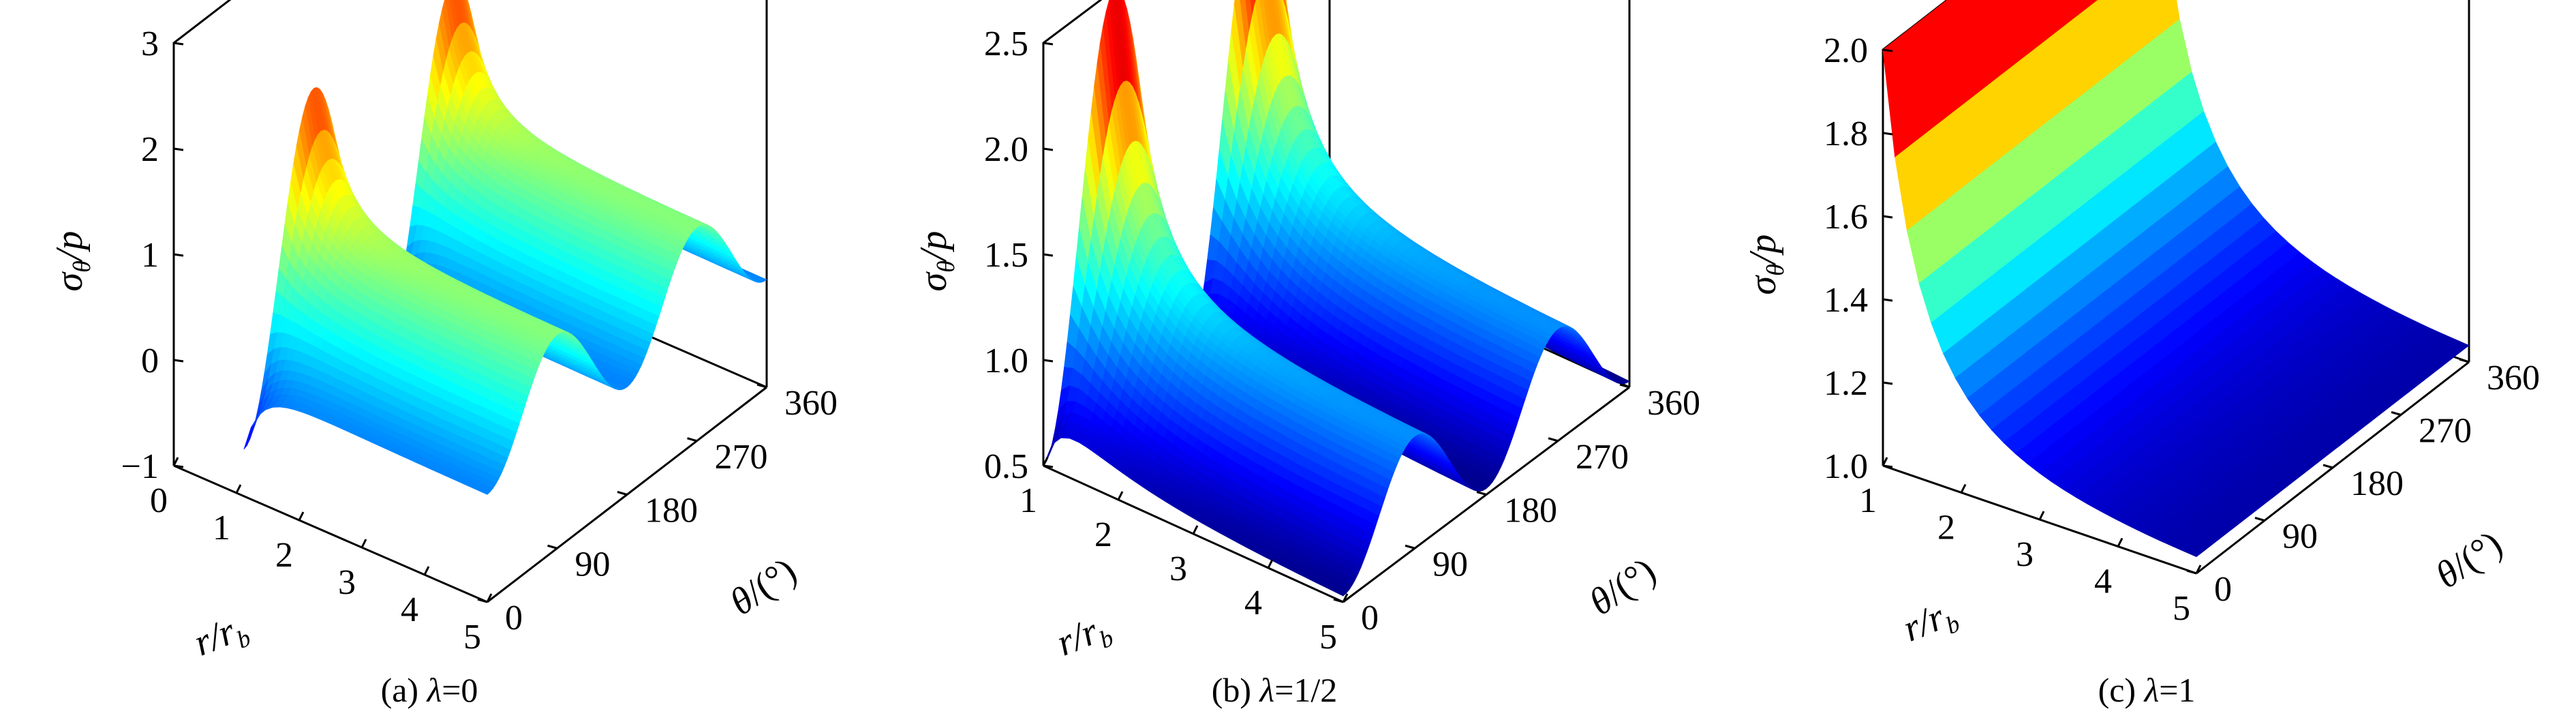 Image resolution: width=2576 pixels, height=722 pixels. Describe the element at coordinates (763, 587) in the screenshot. I see `y-axis-label: θ/(°)` at that location.